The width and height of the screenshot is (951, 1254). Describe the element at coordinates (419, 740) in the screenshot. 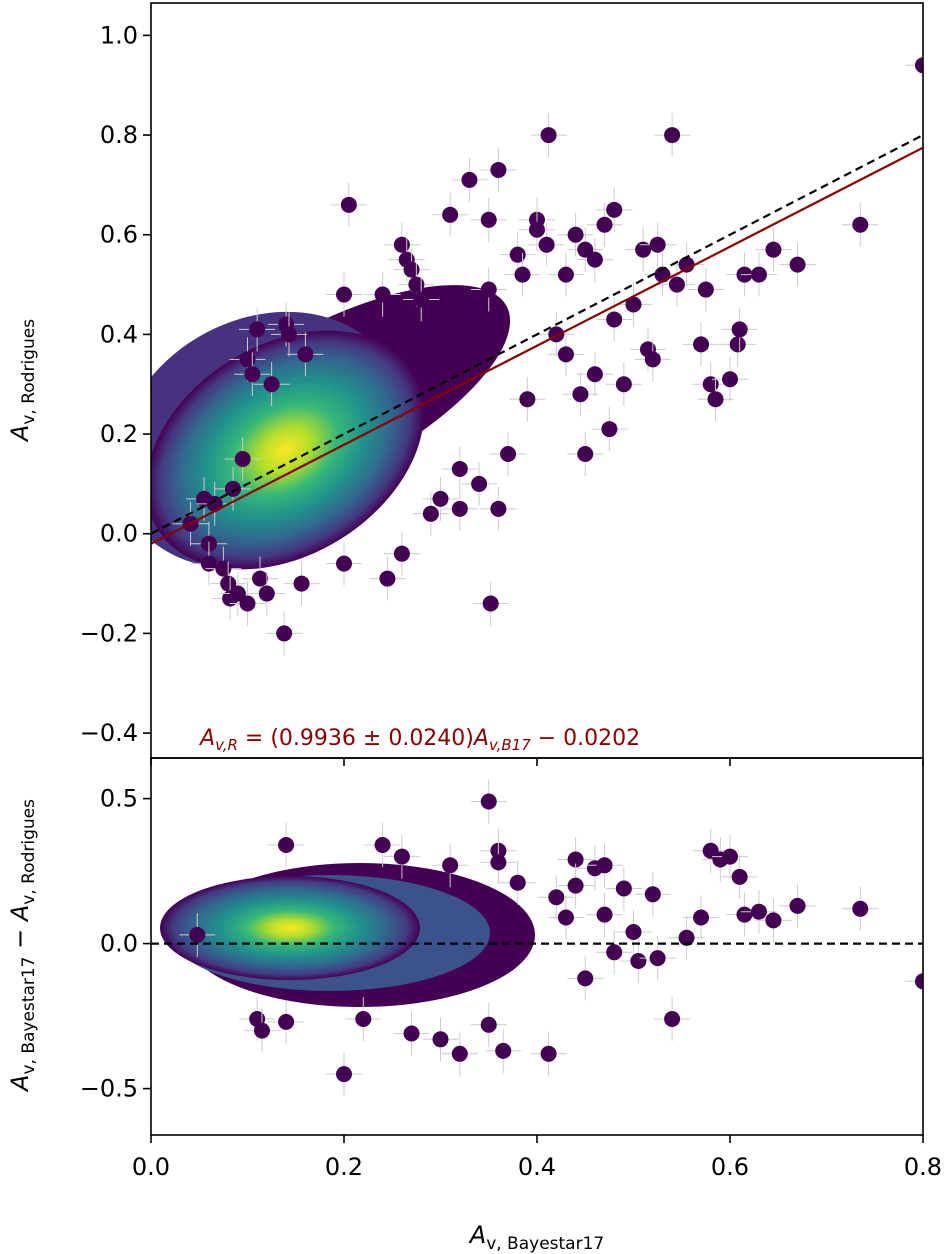

I see `fit-equation: Av,R = (0.9936 ± 0.0240)Av,B17 − 0.0202` at that location.